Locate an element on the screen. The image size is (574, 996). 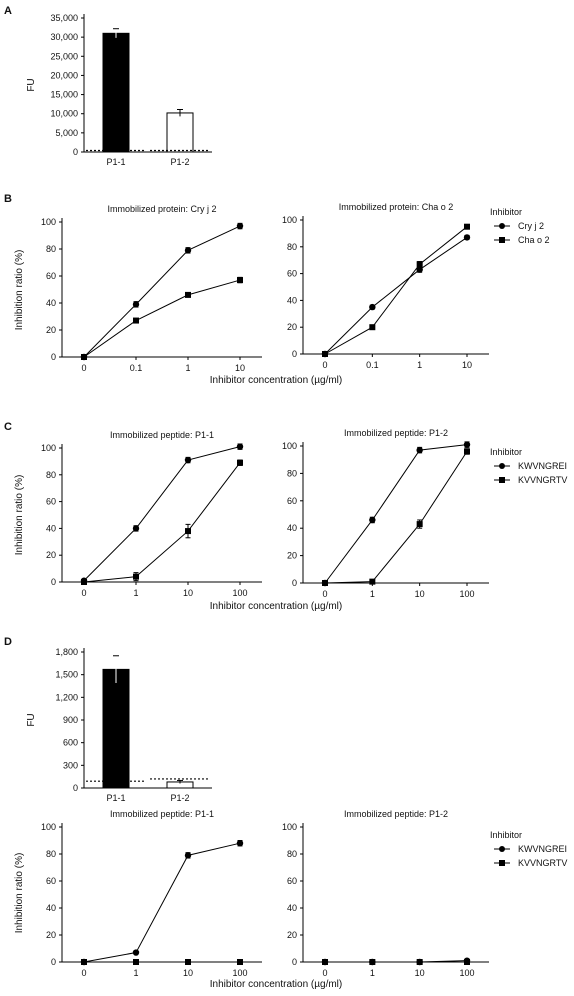
legend-label: Cha o 2 is located at coordinates (534, 240).